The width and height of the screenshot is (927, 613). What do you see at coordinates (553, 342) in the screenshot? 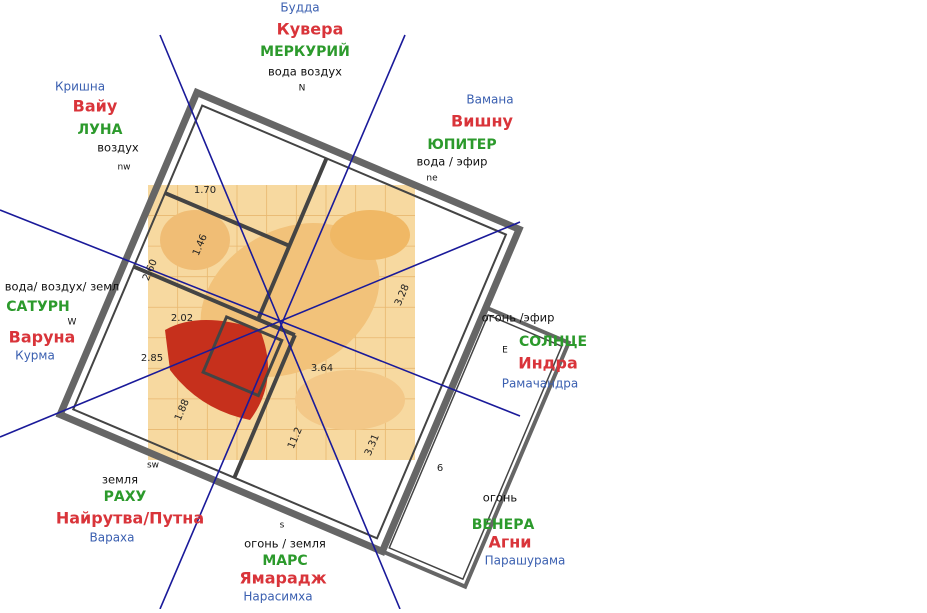
I see `planet: СОЛНЦЕ` at bounding box center [553, 342].